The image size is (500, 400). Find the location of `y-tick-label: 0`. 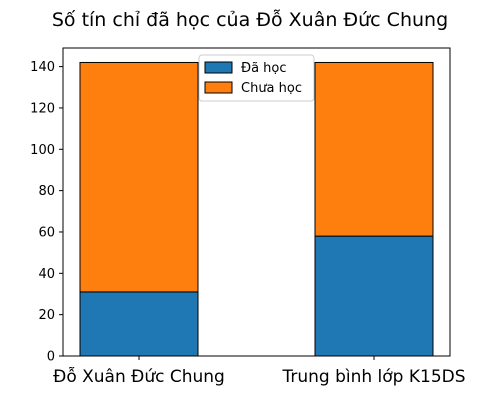

y-tick-label: 0 is located at coordinates (51, 357).